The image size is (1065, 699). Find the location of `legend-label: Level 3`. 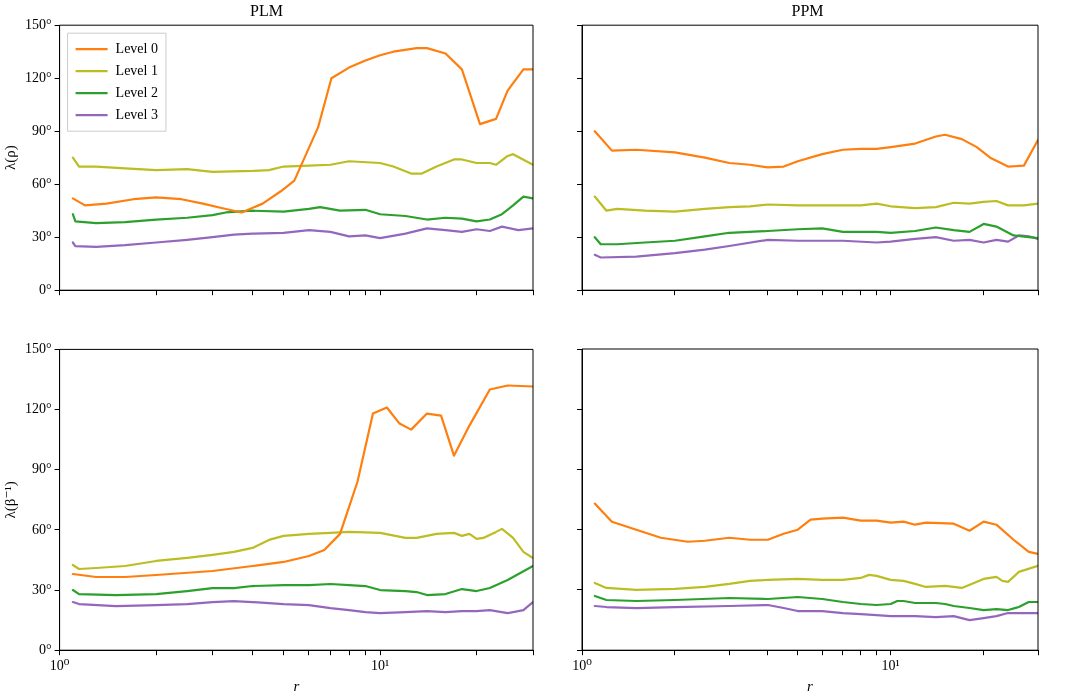

legend-label: Level 3 is located at coordinates (136, 114).